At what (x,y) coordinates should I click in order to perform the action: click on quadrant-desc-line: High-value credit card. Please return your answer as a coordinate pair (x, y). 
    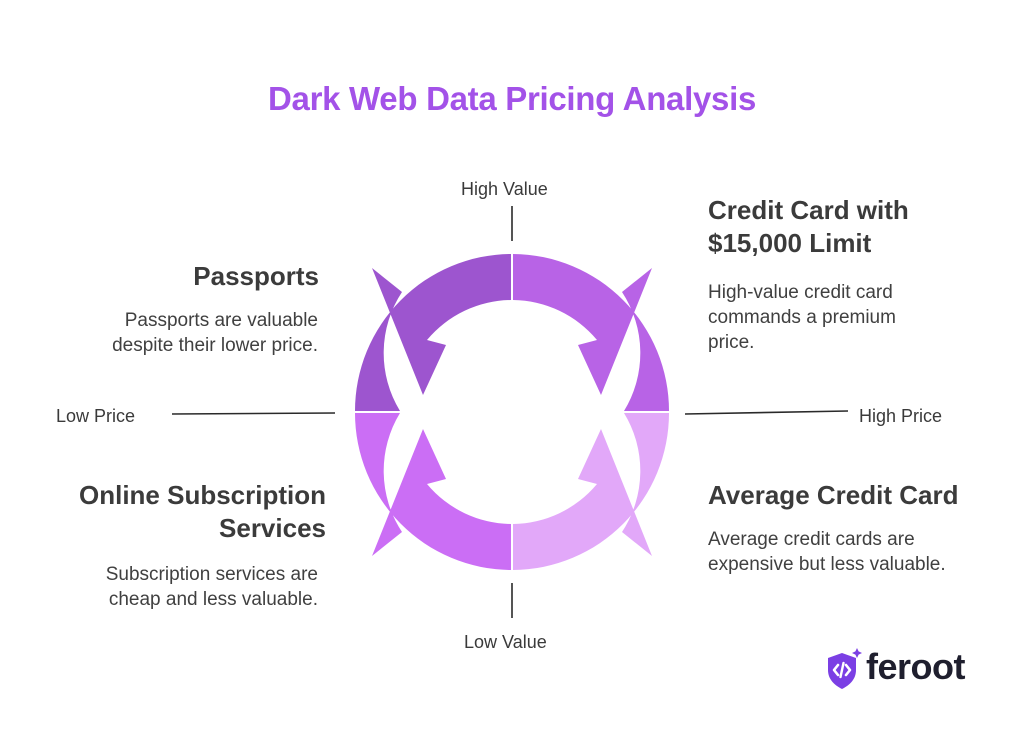
    Looking at the image, I should click on (800, 292).